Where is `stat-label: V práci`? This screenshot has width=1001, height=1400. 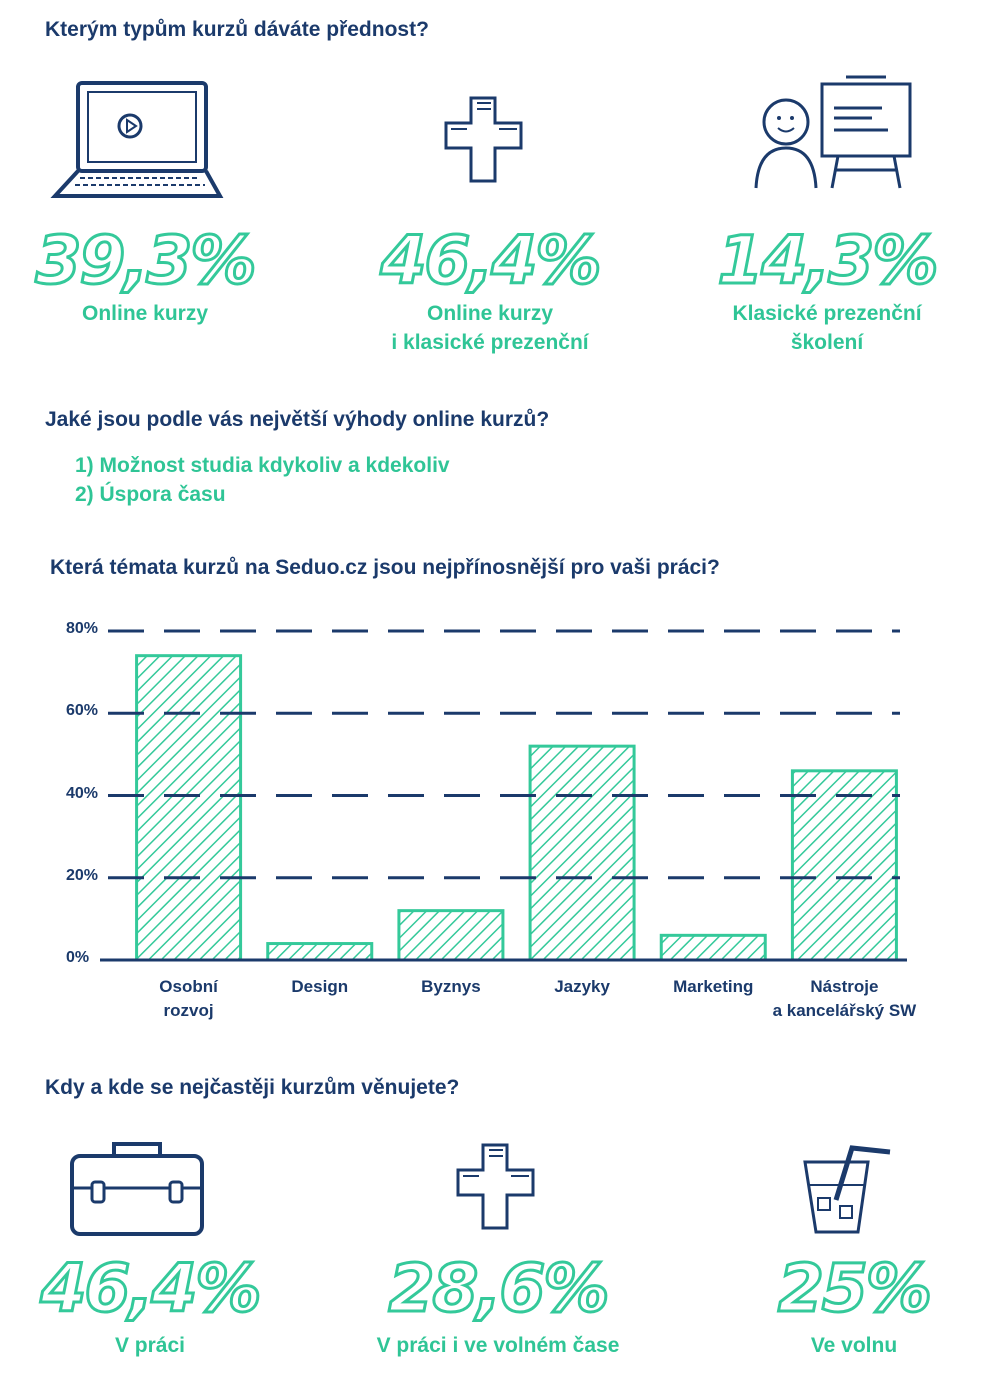
stat-label: V práci is located at coordinates (150, 1345).